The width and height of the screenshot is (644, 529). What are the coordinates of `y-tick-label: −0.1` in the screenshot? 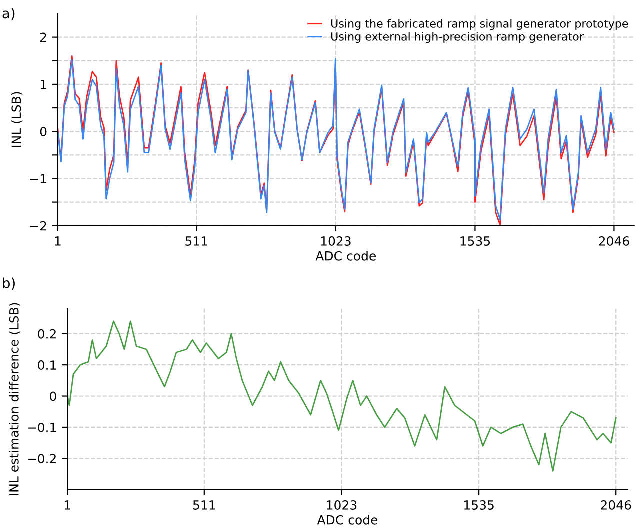 It's located at (42, 427).